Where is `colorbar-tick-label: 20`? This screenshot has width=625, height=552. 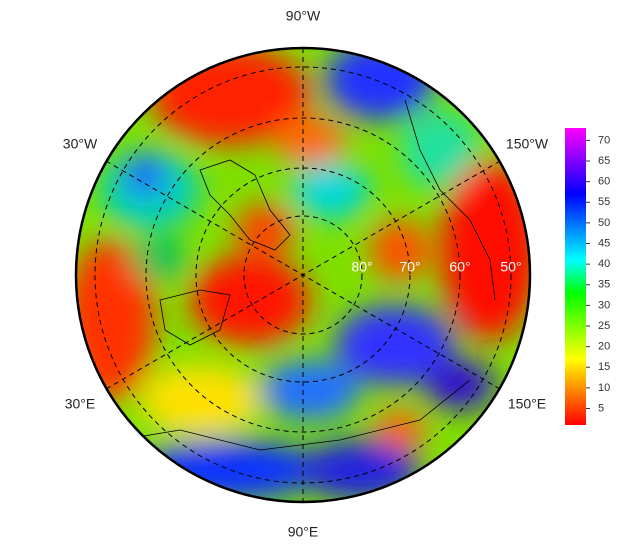
colorbar-tick-label: 20 is located at coordinates (604, 347).